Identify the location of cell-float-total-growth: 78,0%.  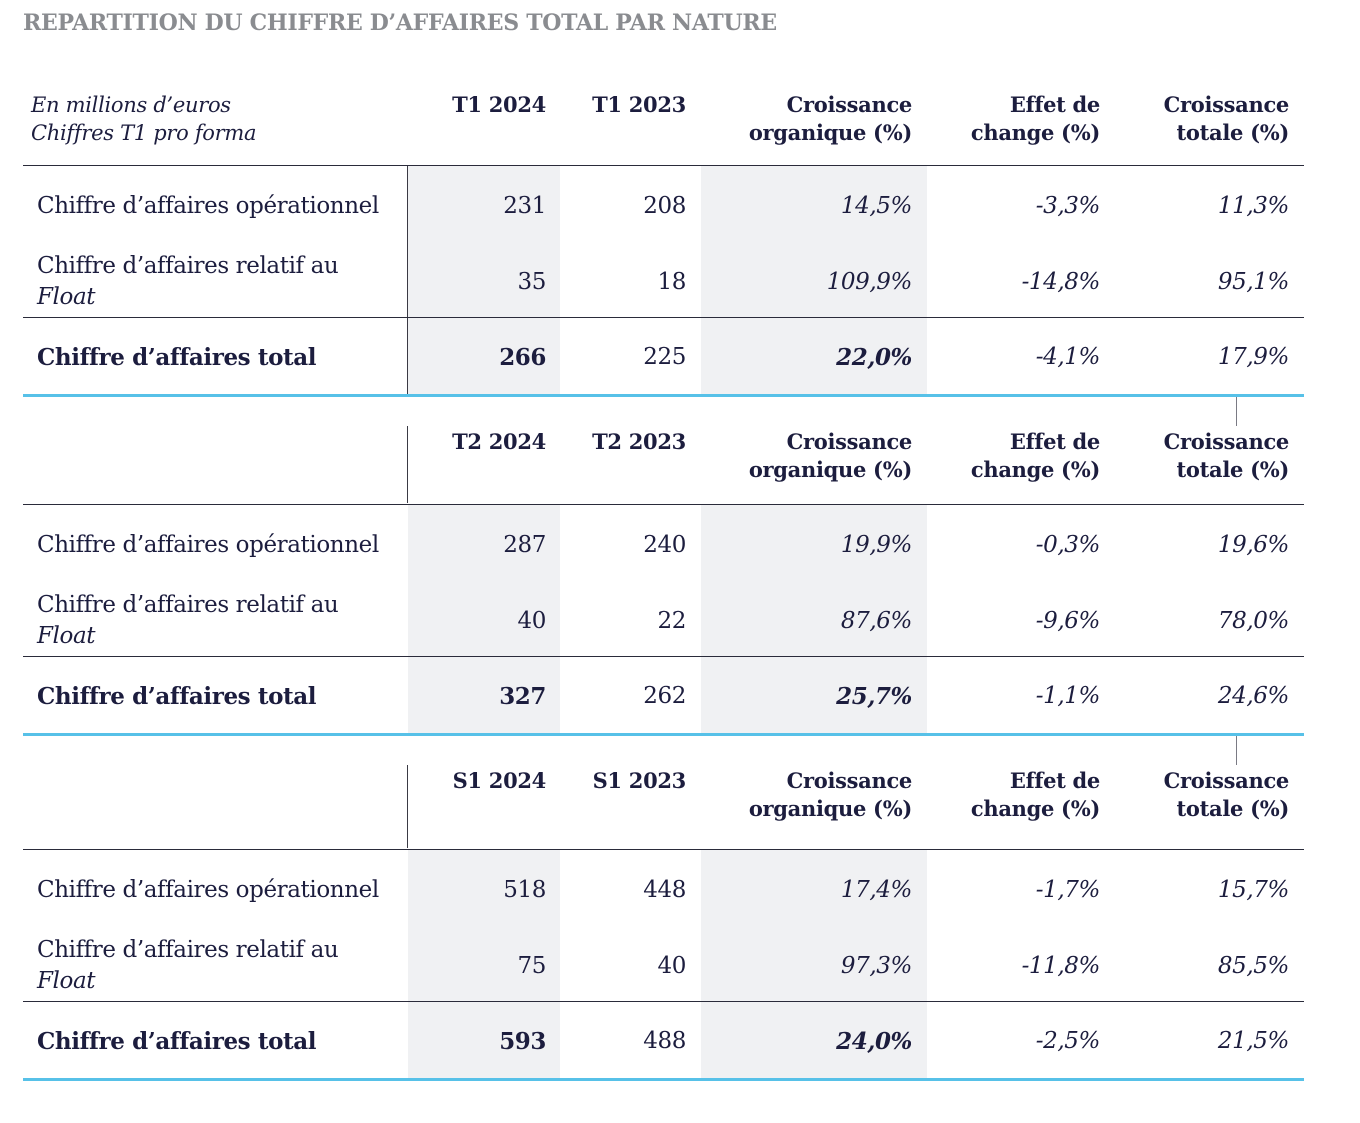
(1253, 620).